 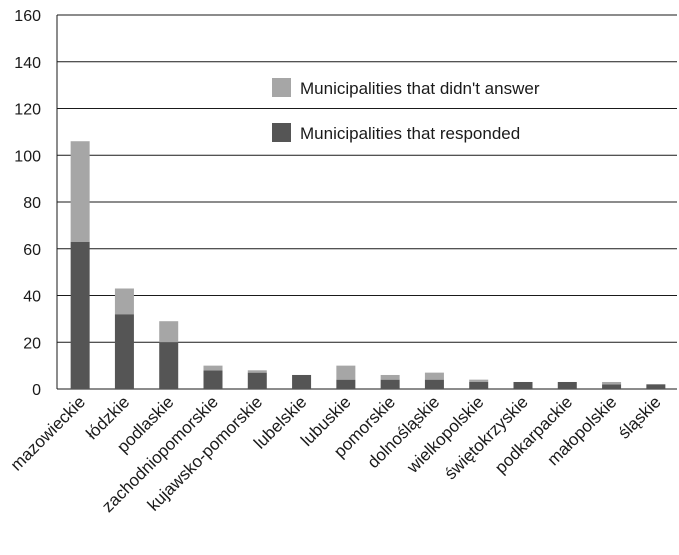 What do you see at coordinates (32, 297) in the screenshot?
I see `y-tick-label: 40` at bounding box center [32, 297].